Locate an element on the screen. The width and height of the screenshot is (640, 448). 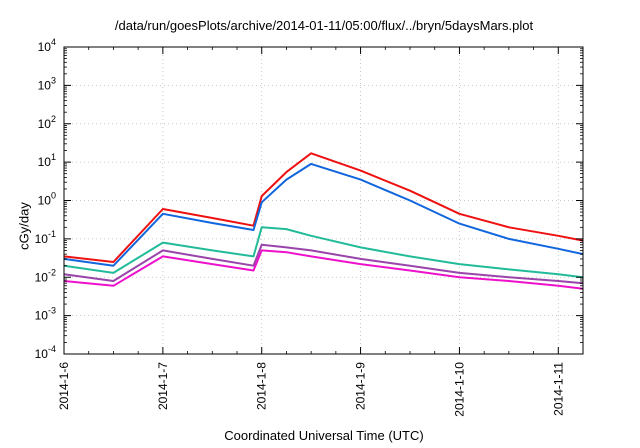
x-tick-label: 2014-1-9 is located at coordinates (361, 386).